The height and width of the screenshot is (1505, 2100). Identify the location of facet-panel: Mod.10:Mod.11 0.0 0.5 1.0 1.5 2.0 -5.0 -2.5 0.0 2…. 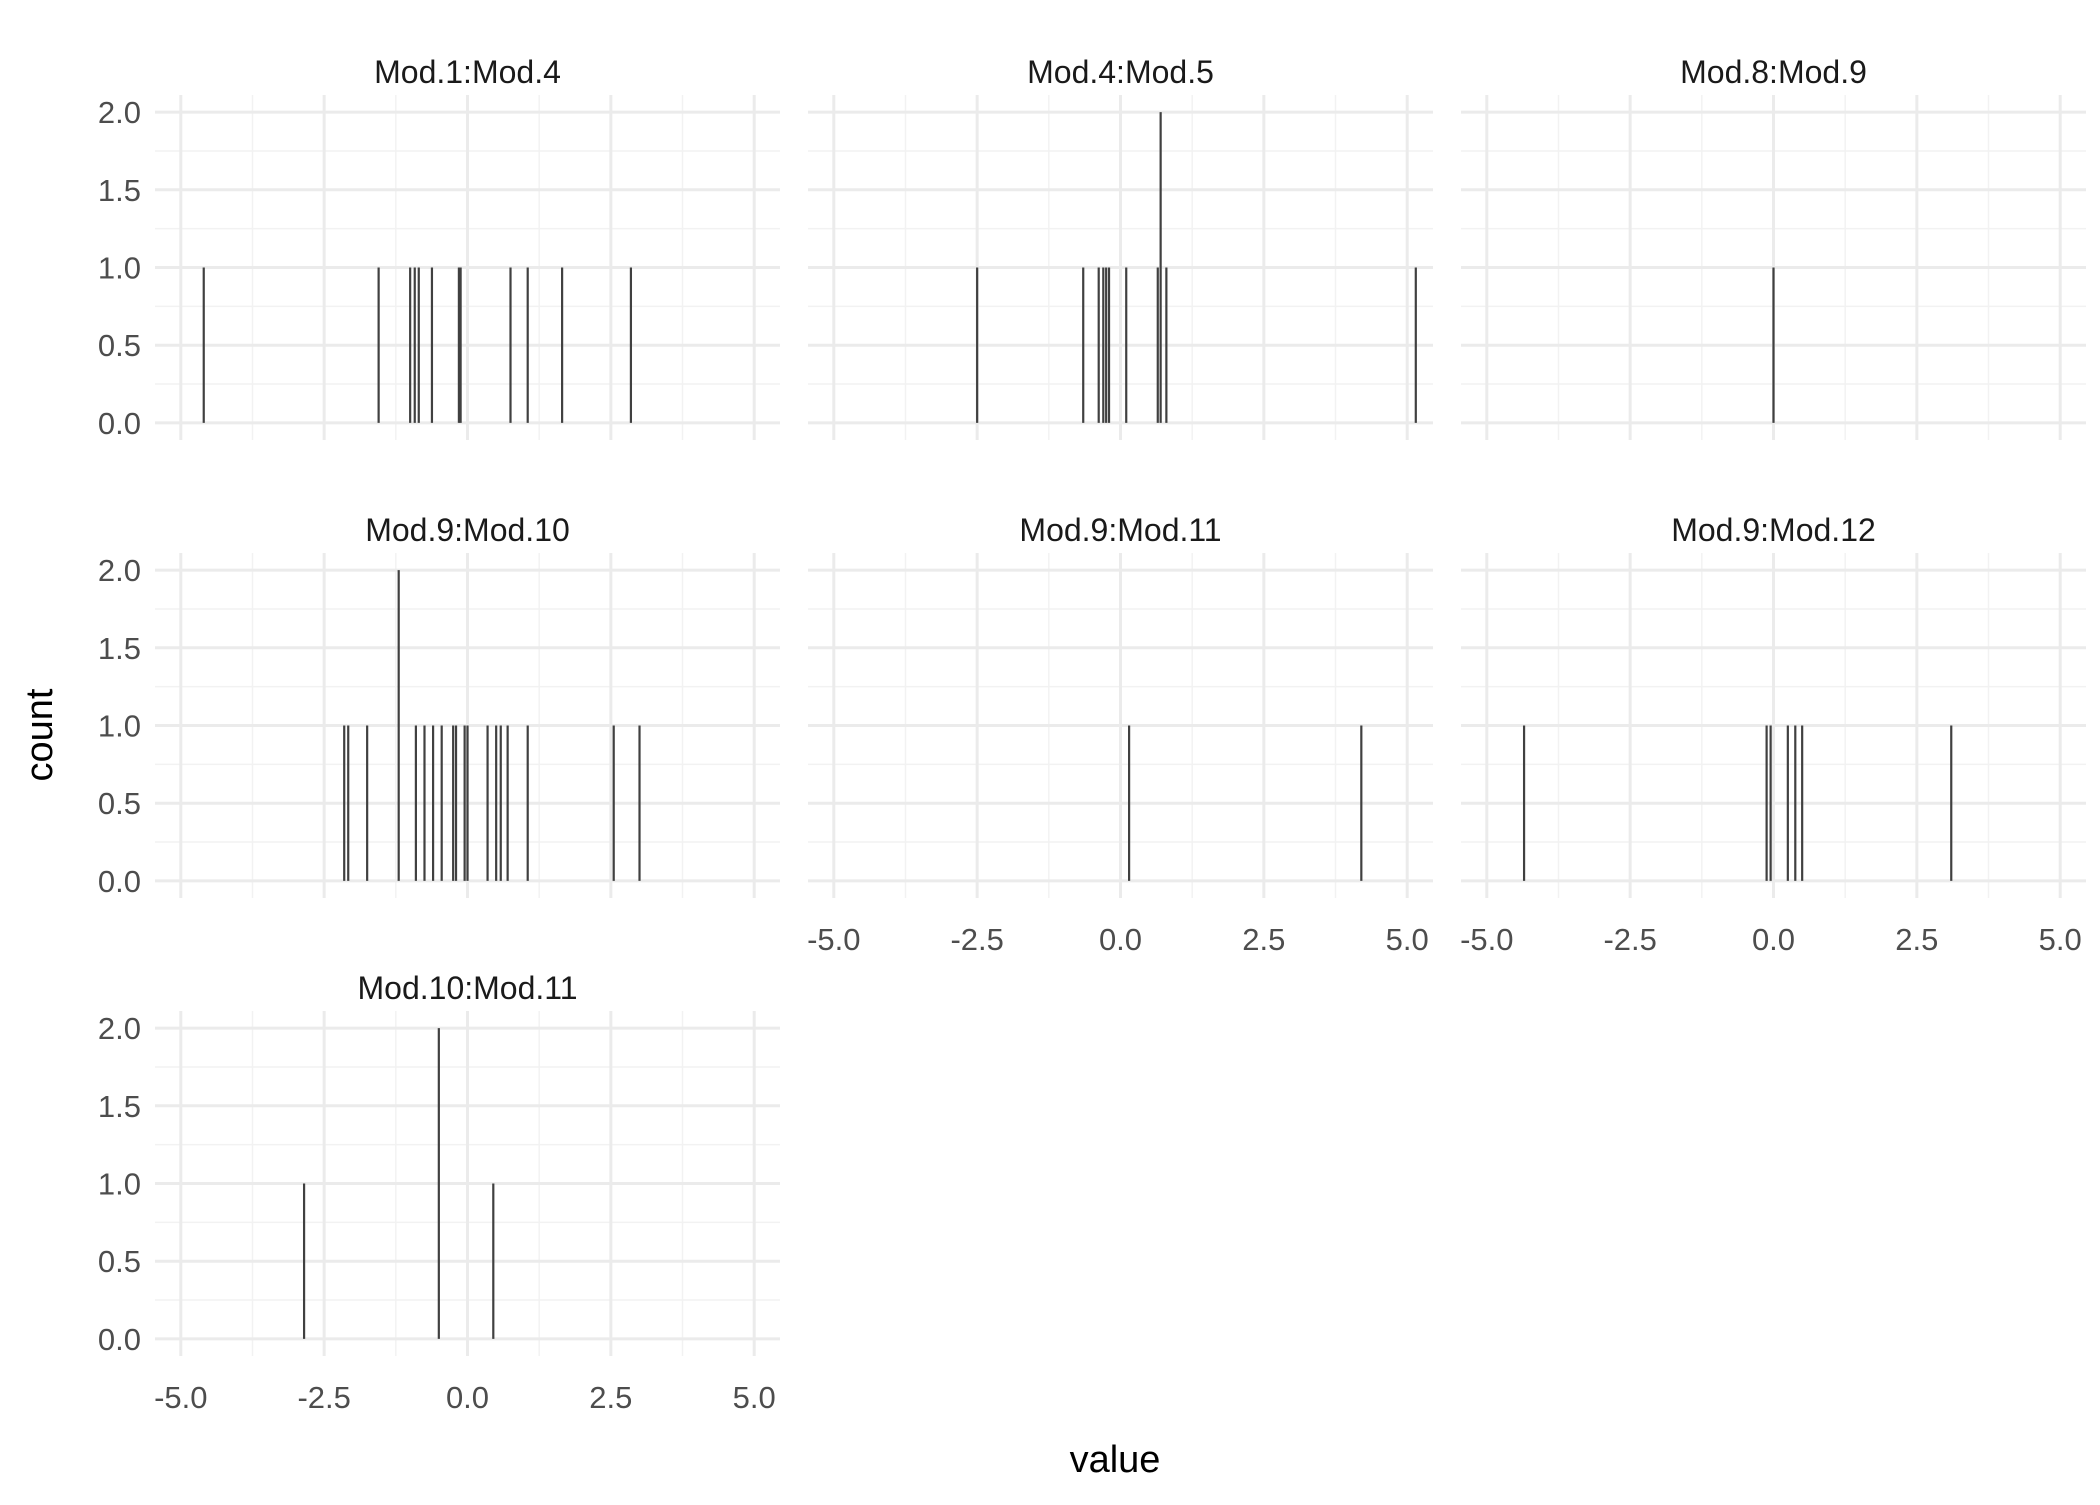
(439, 1192).